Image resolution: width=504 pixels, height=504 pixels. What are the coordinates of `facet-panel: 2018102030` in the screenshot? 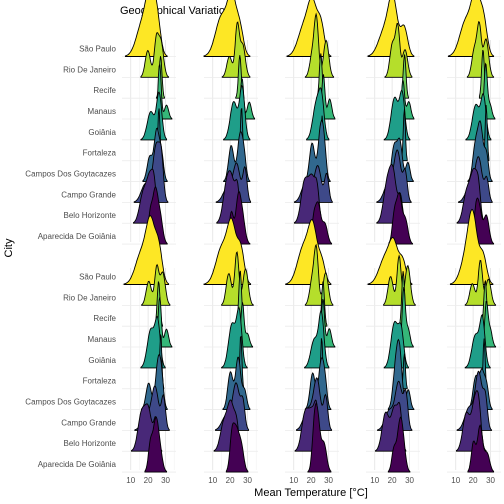 It's located at (393, 361).